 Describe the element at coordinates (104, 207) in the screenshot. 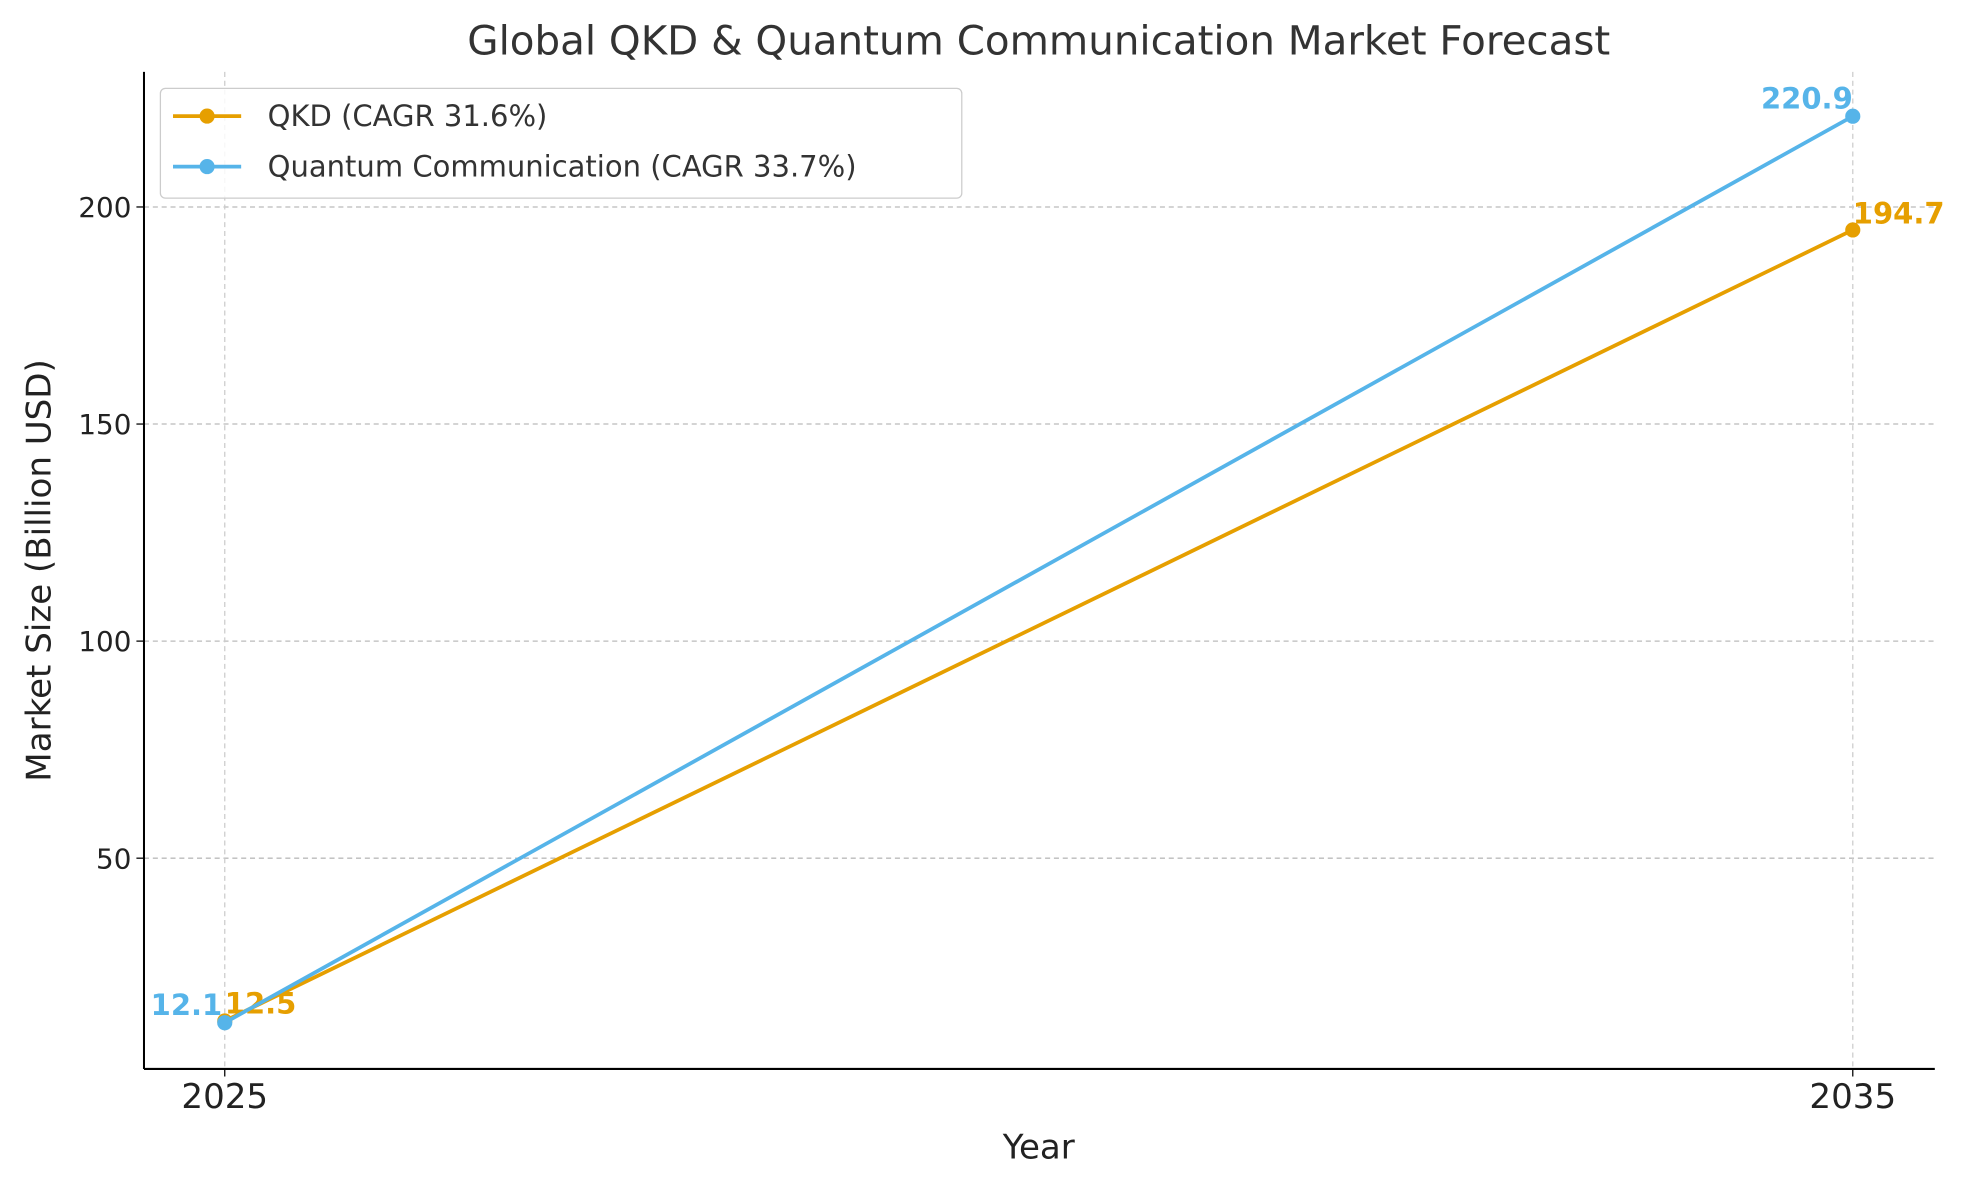

I see `y-tick-label: 200` at that location.